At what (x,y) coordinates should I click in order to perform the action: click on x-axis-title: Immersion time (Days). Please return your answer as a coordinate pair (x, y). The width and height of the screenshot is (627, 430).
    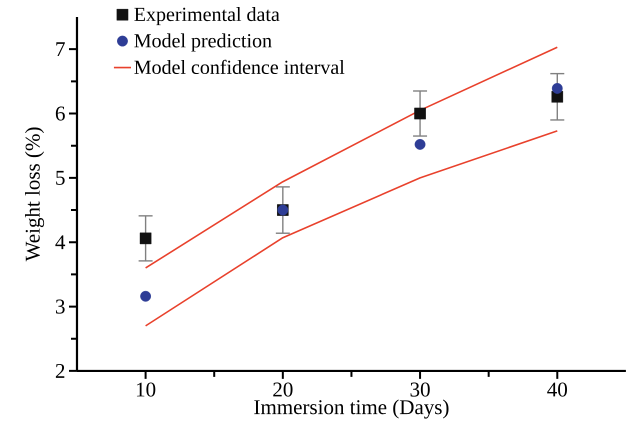
    Looking at the image, I should click on (351, 409).